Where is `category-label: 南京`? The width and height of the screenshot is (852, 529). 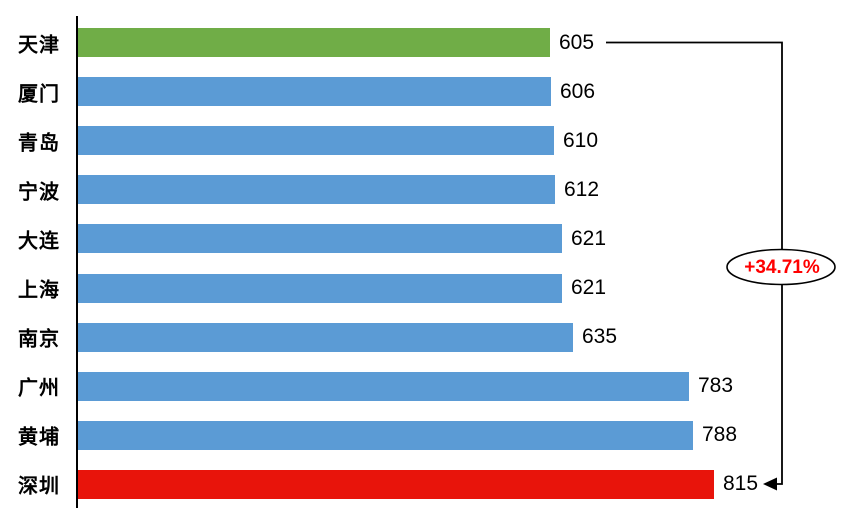 category-label: 南京 is located at coordinates (39, 339).